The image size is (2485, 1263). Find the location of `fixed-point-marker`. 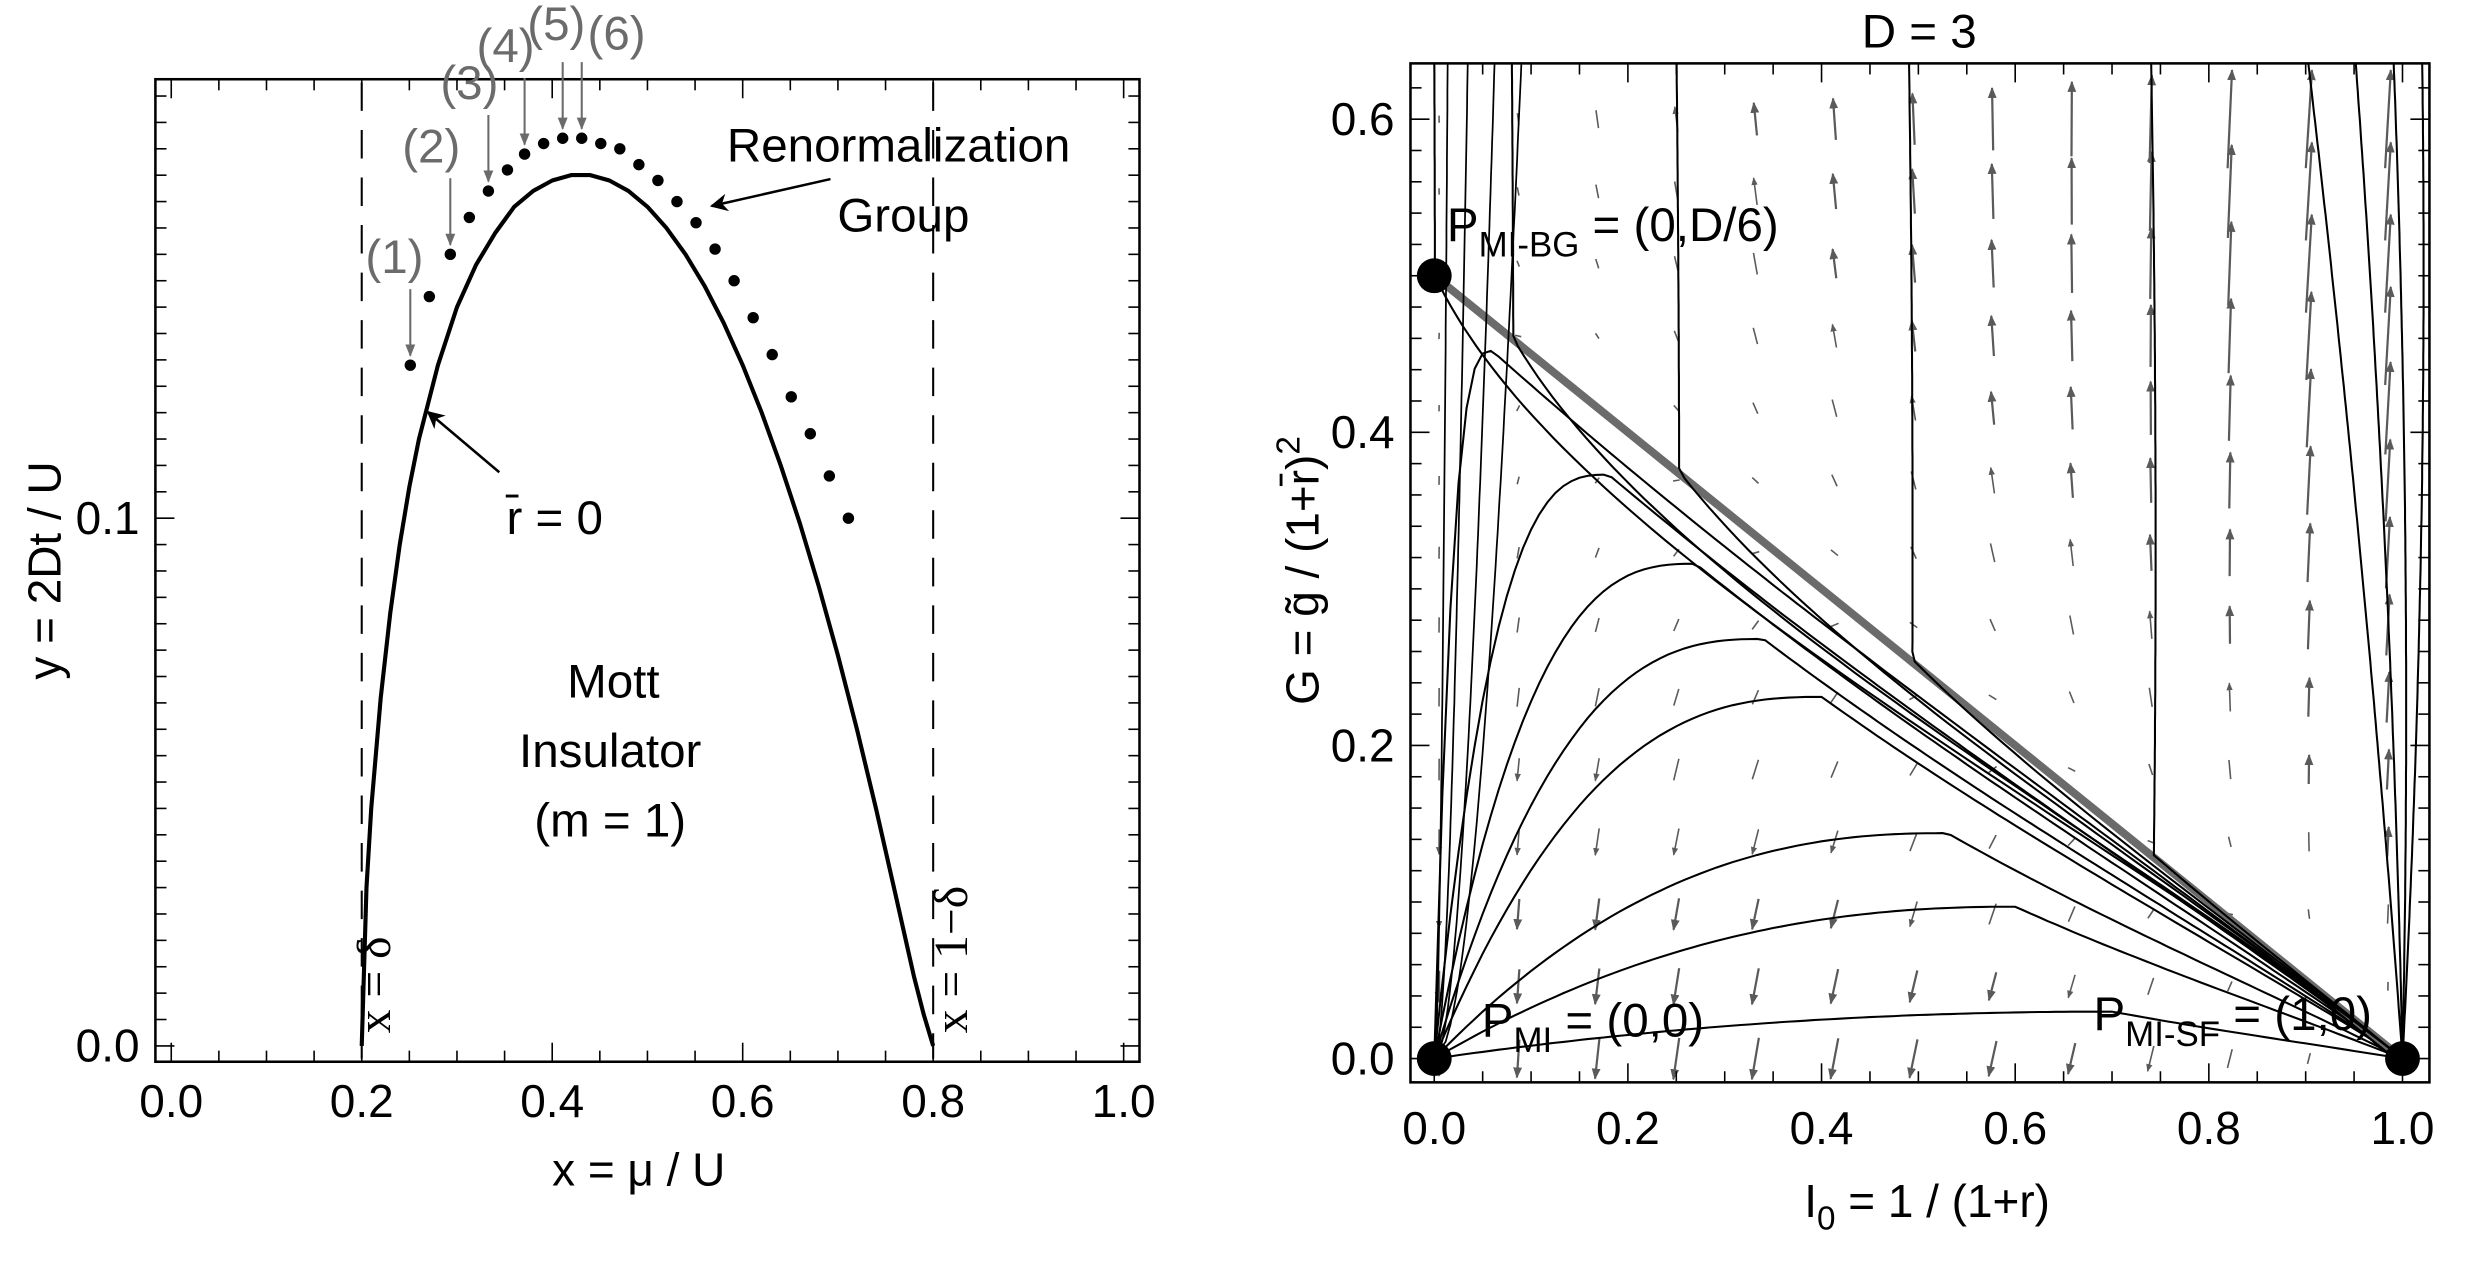

fixed-point-marker is located at coordinates (1434, 1059).